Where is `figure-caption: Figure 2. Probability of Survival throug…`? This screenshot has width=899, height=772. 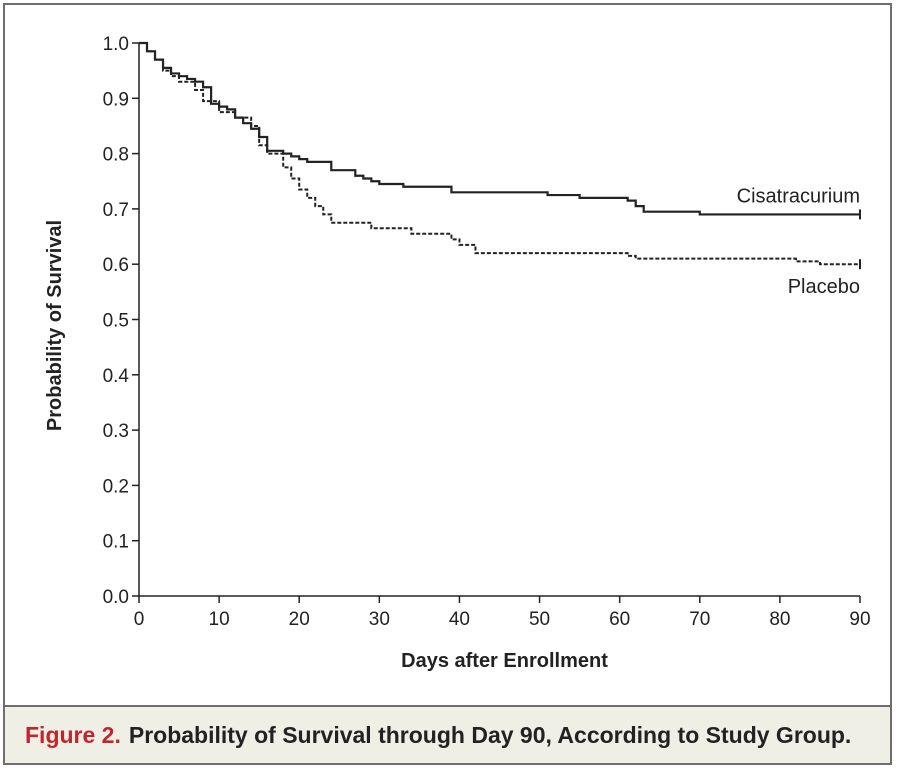 figure-caption: Figure 2. Probability of Survival throug… is located at coordinates (447, 735).